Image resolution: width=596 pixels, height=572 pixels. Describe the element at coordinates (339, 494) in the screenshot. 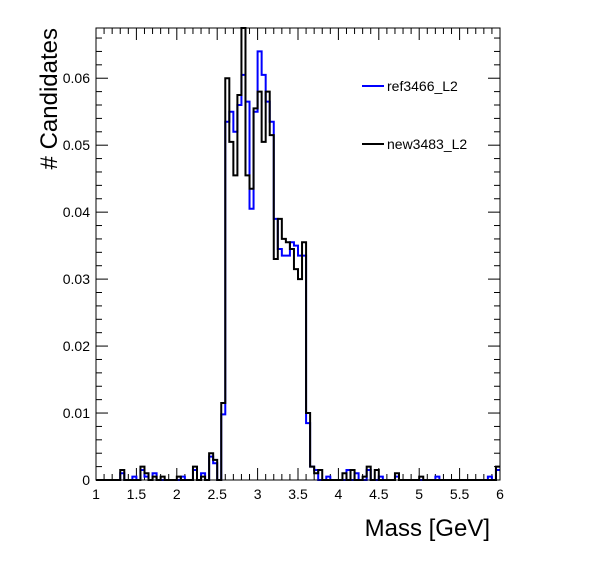

I see `x-tick-label: 4` at that location.